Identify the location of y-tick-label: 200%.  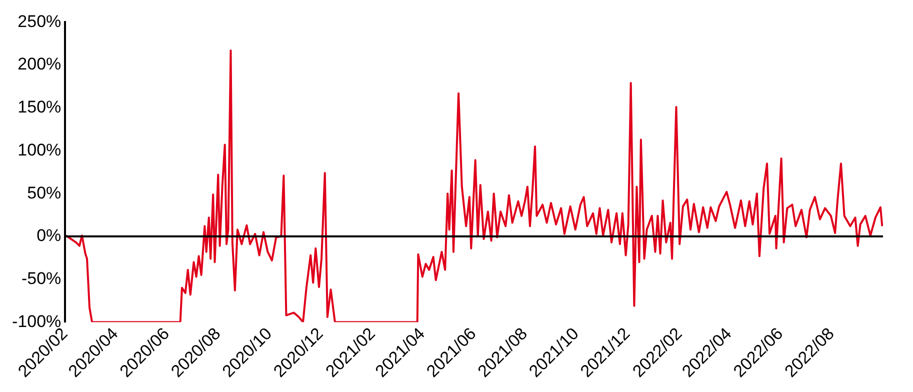
(40, 64).